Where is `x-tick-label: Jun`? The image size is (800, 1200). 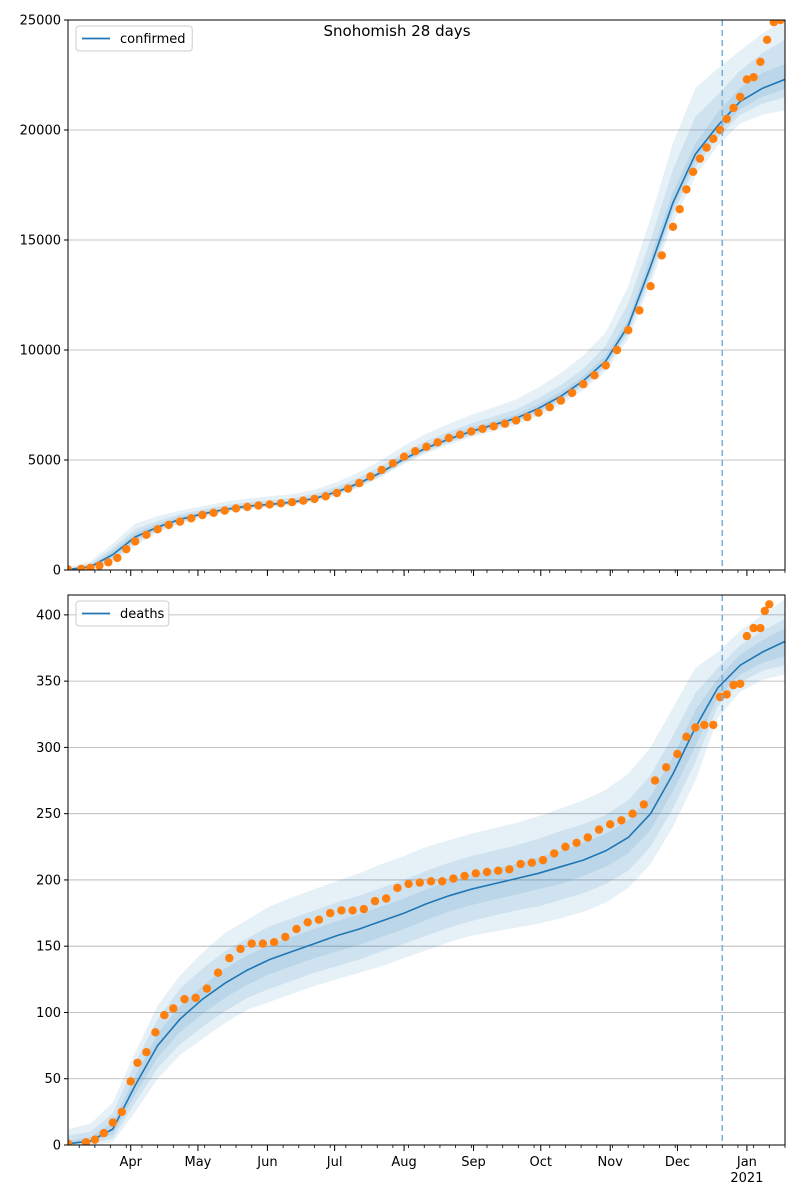
x-tick-label: Jun is located at coordinates (266, 1162).